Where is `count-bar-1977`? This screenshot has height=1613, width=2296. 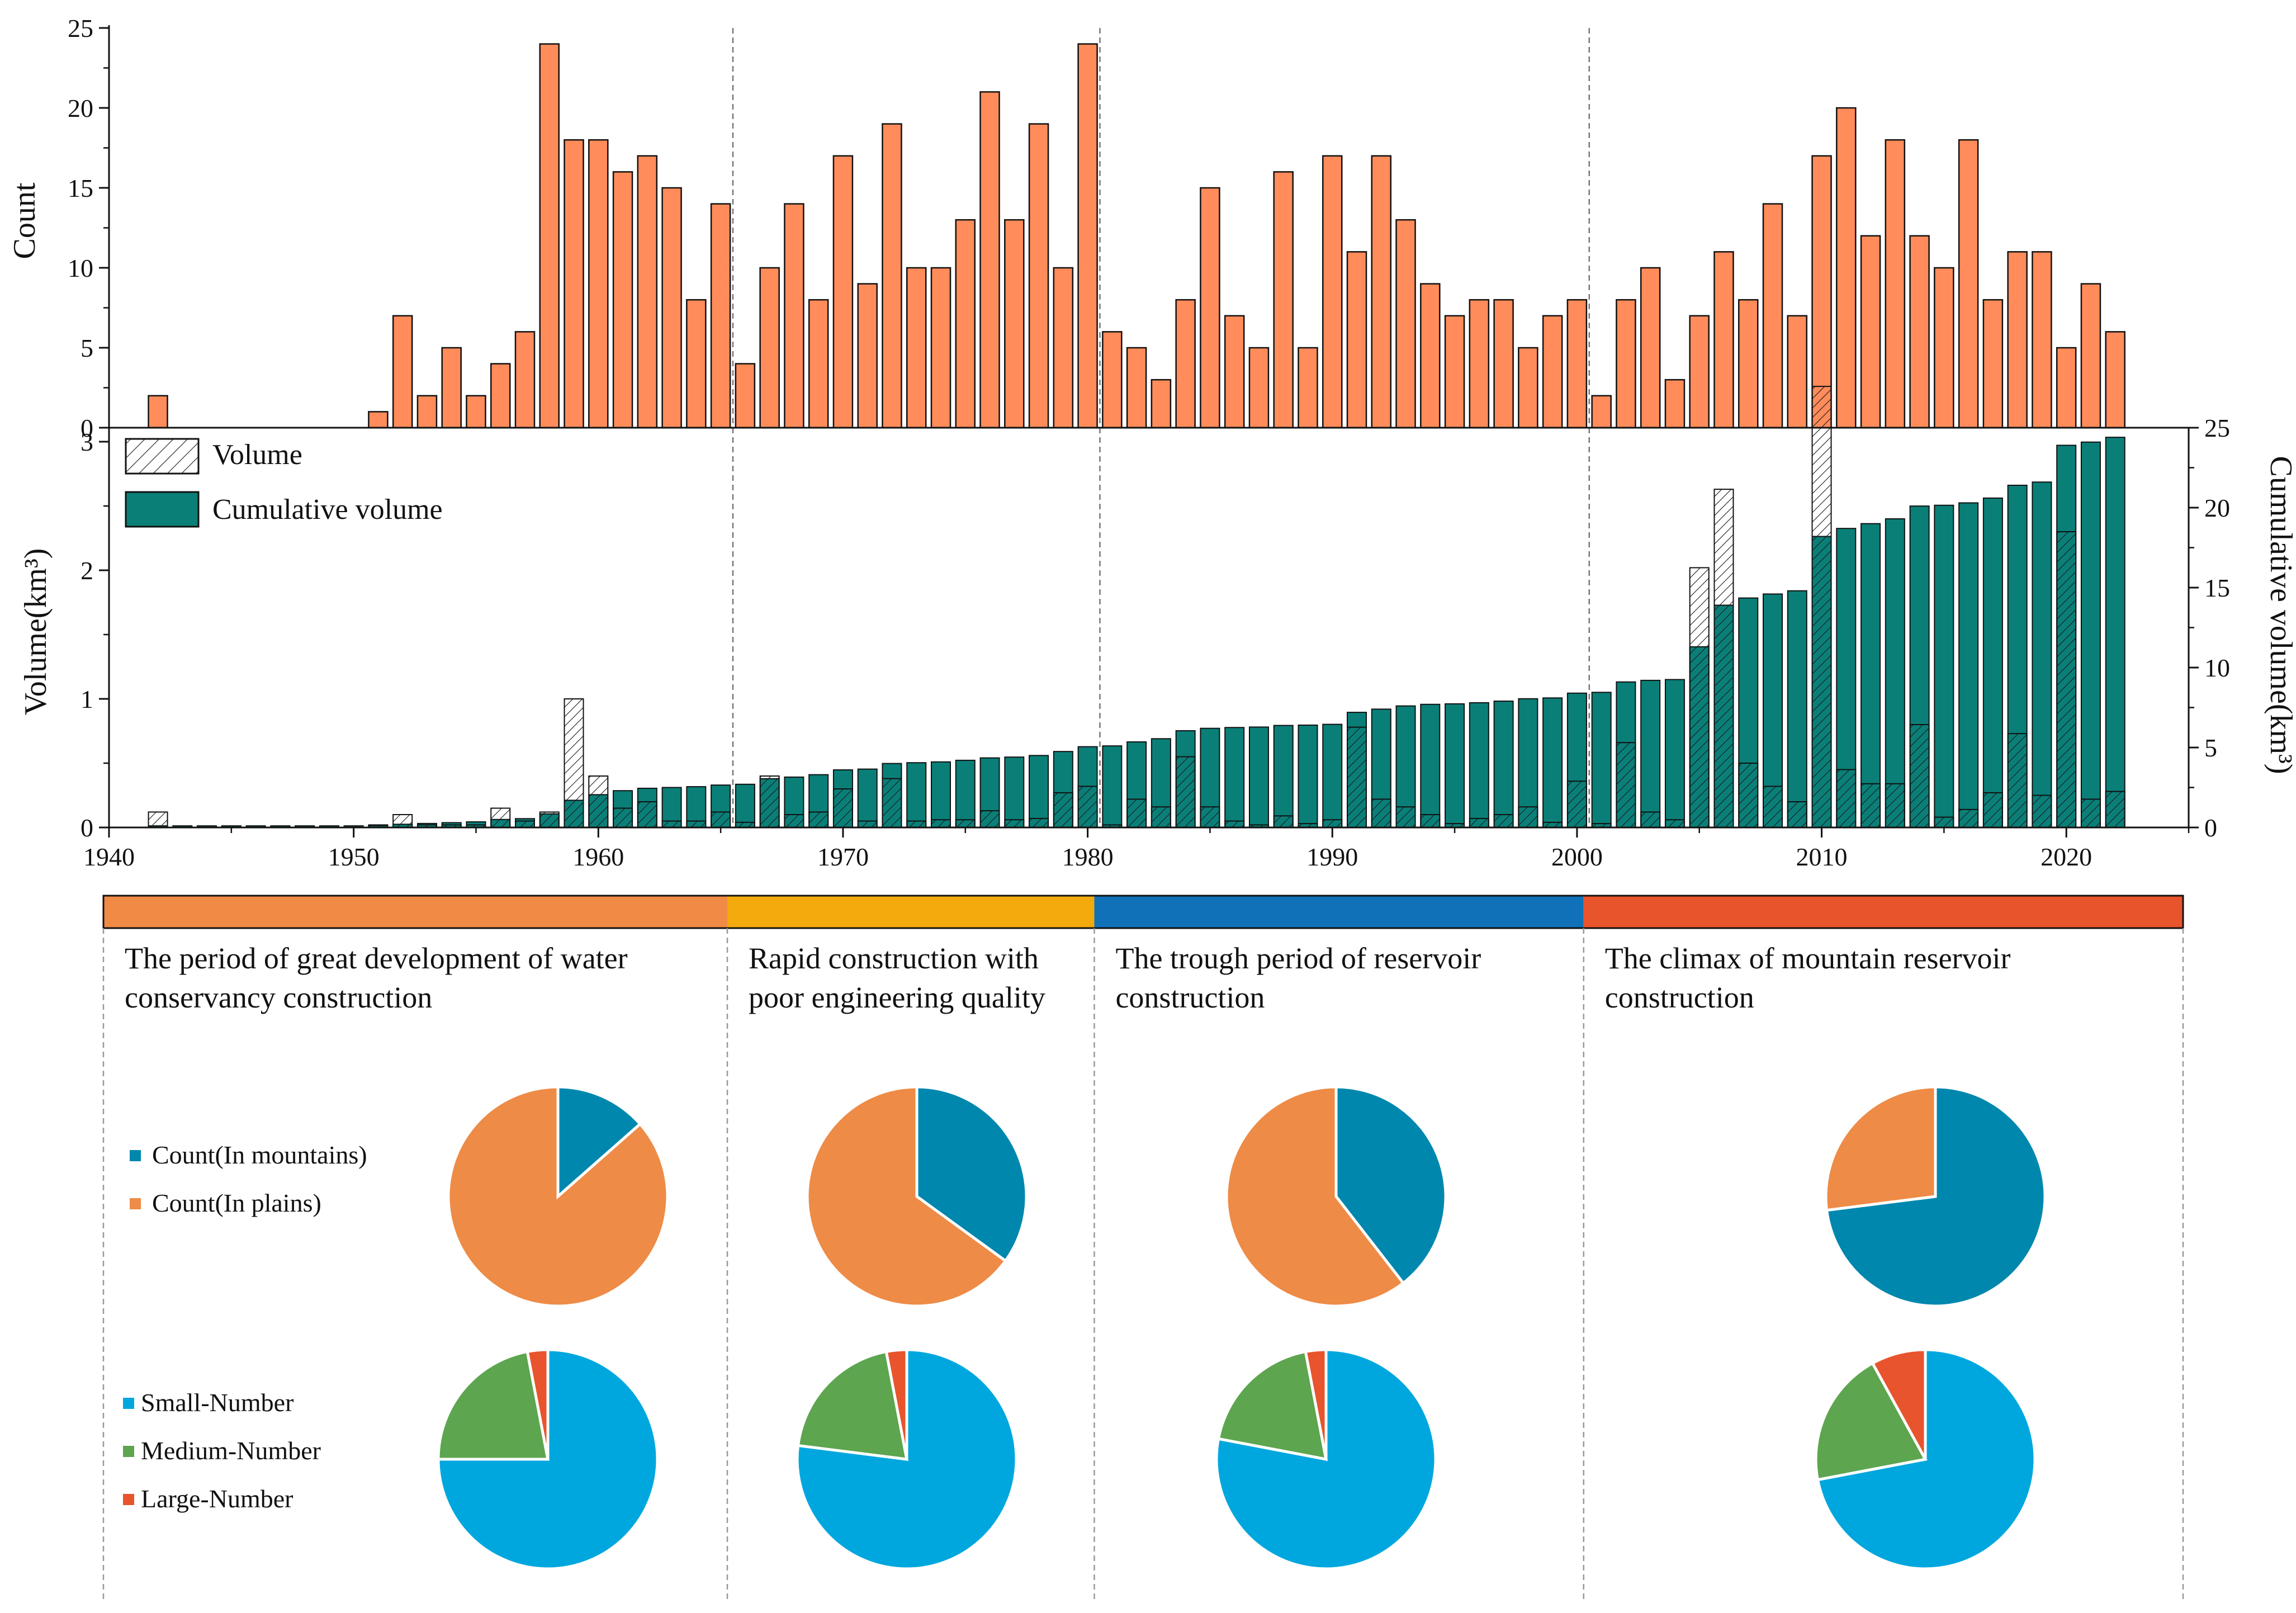 count-bar-1977 is located at coordinates (1015, 324).